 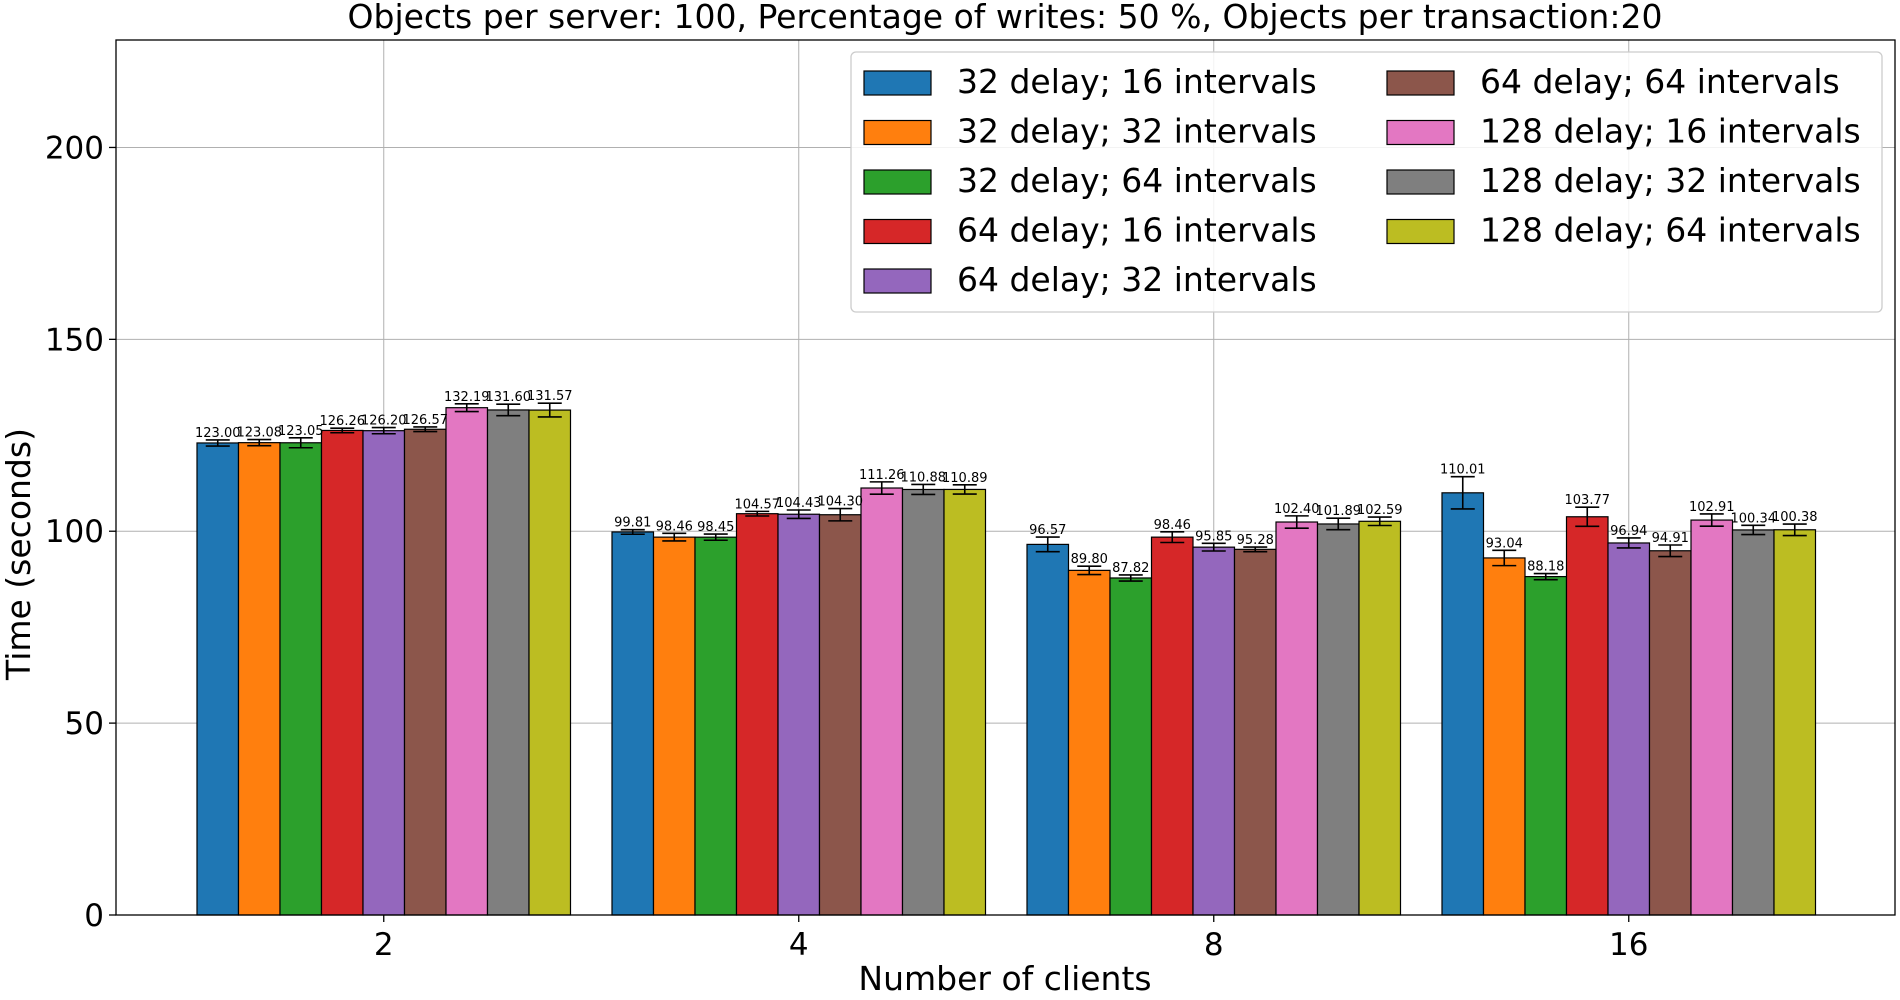 I want to click on bar-value-label: 123.00, so click(x=218, y=433).